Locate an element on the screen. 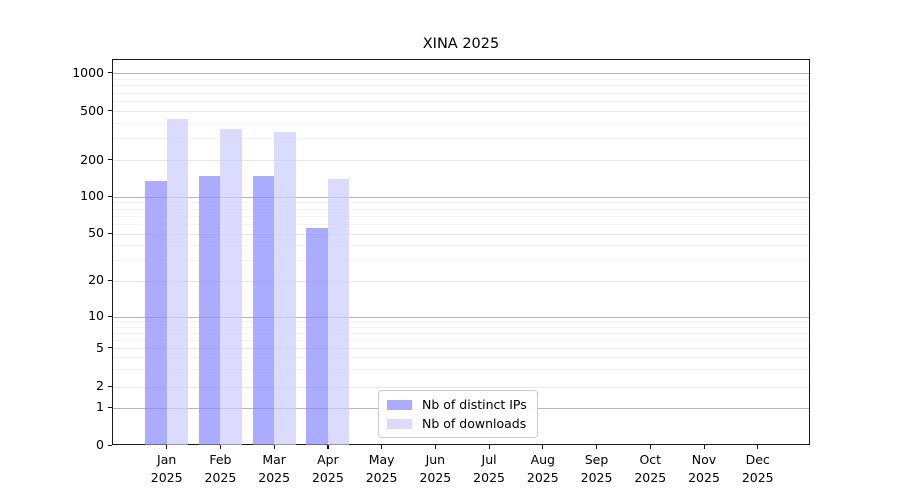 The width and height of the screenshot is (900, 500). y-tick-label-500: 500 is located at coordinates (92, 110).